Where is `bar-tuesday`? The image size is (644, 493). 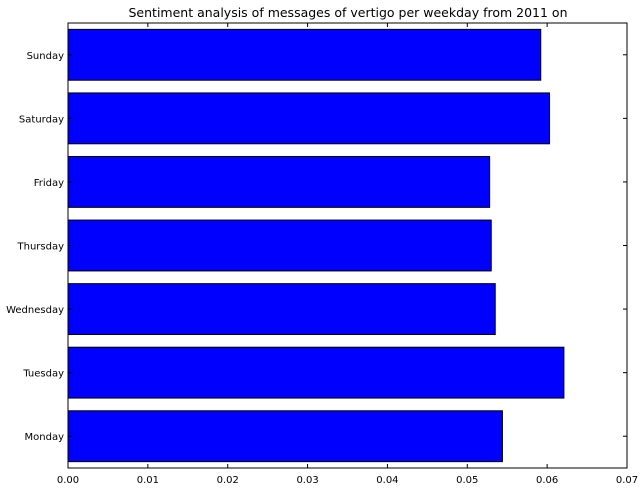
bar-tuesday is located at coordinates (316, 372).